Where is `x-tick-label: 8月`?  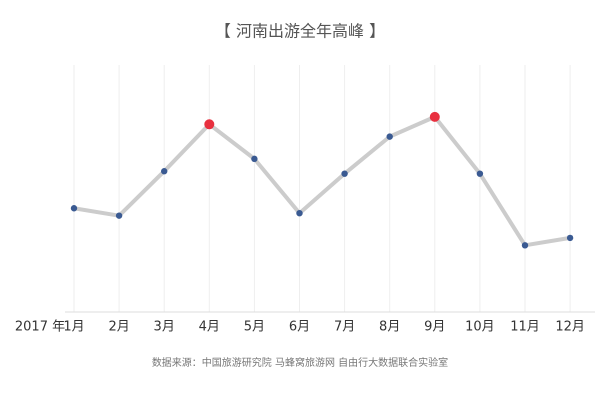
x-tick-label: 8月 is located at coordinates (389, 327).